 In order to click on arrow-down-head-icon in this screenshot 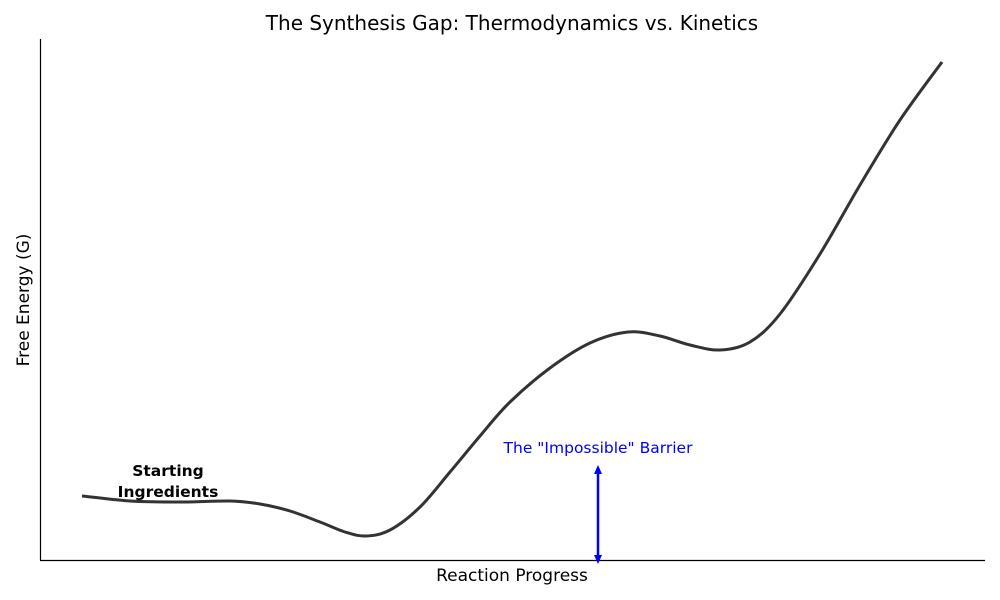, I will do `click(598, 559)`.